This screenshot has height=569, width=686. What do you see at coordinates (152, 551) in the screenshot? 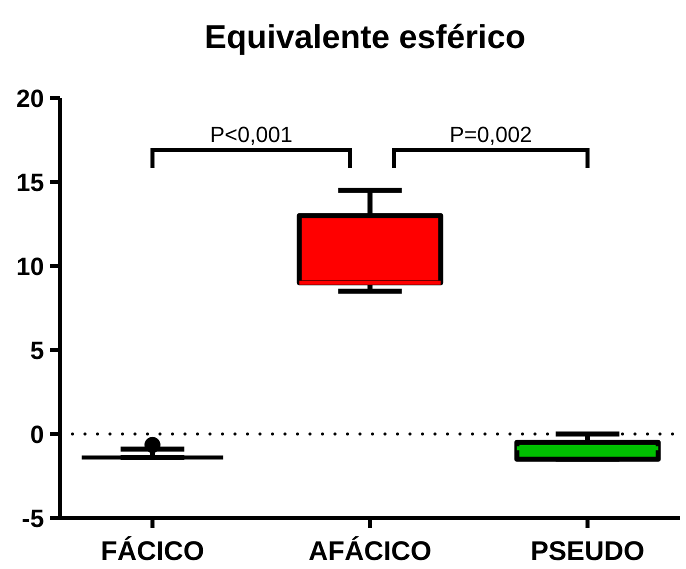
I see `x-tick-label: FÁCICO` at bounding box center [152, 551].